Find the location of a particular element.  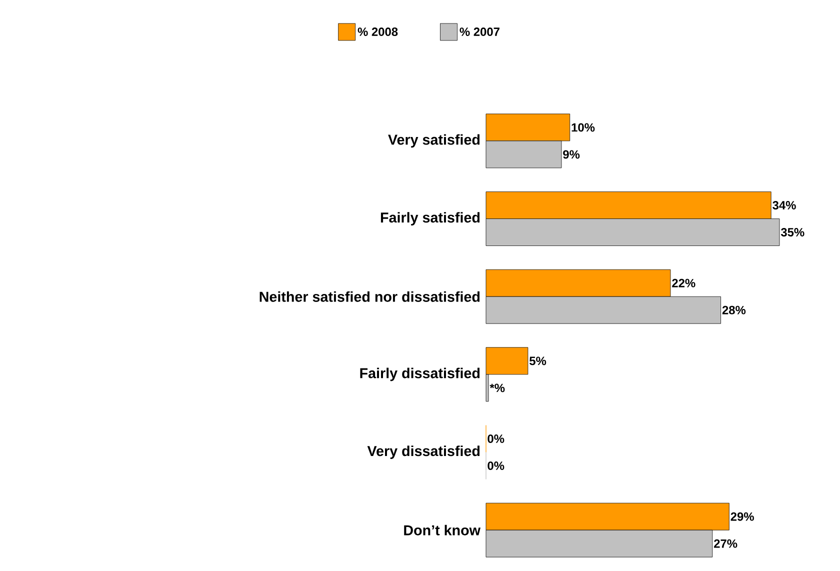

y-tick-label: Fairly dissatisfied is located at coordinates (420, 375).